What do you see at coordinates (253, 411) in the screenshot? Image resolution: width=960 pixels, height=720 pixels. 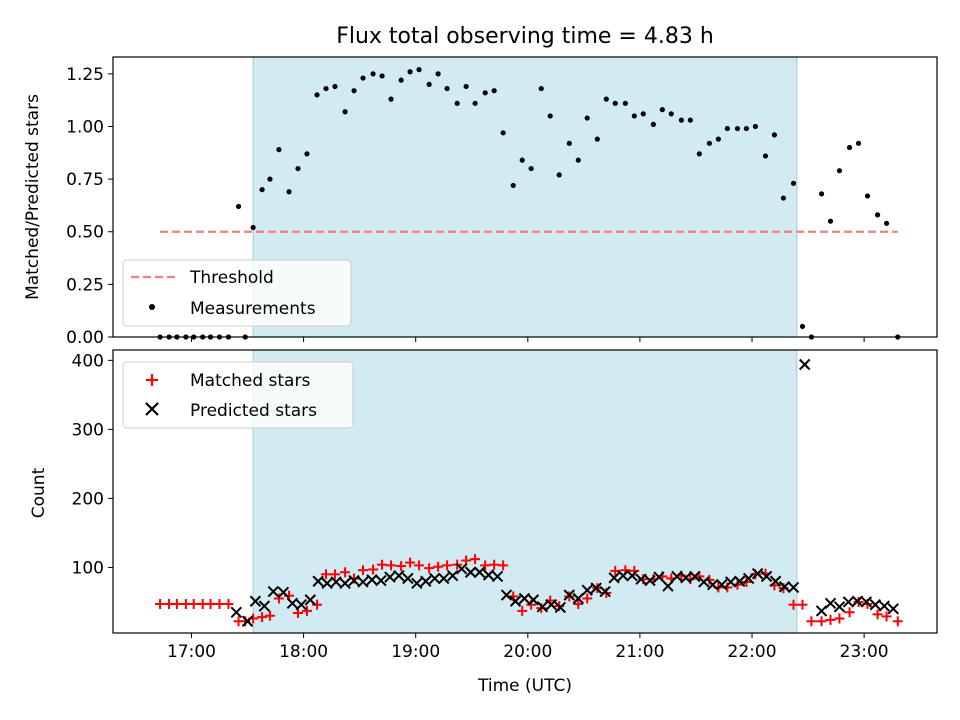 I see `legend-predicted-label: Predicted stars` at bounding box center [253, 411].